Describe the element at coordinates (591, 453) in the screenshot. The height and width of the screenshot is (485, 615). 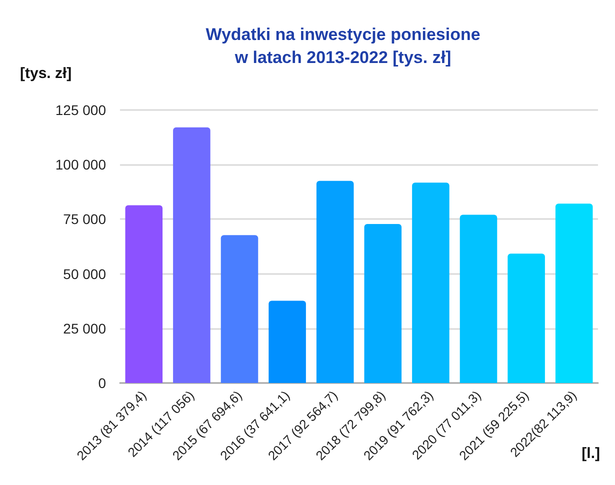
I see `x-axis-title: [l.]` at that location.